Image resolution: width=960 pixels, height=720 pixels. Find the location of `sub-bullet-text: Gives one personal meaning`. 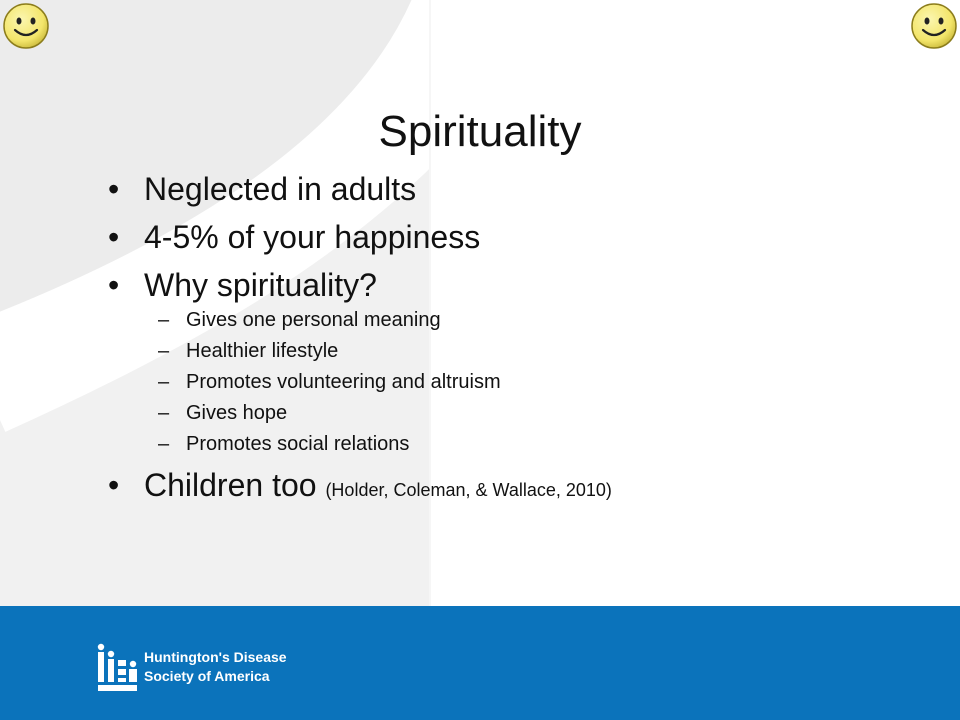

sub-bullet-text: Gives one personal meaning is located at coordinates (313, 320).